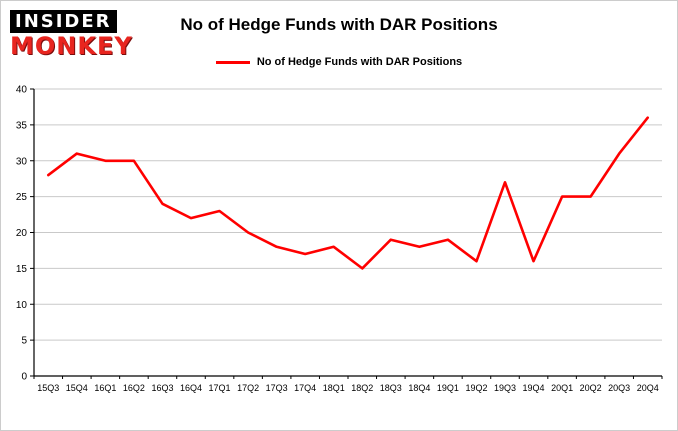 This screenshot has height=431, width=678. What do you see at coordinates (248, 388) in the screenshot?
I see `x-tick-label: 17Q2` at bounding box center [248, 388].